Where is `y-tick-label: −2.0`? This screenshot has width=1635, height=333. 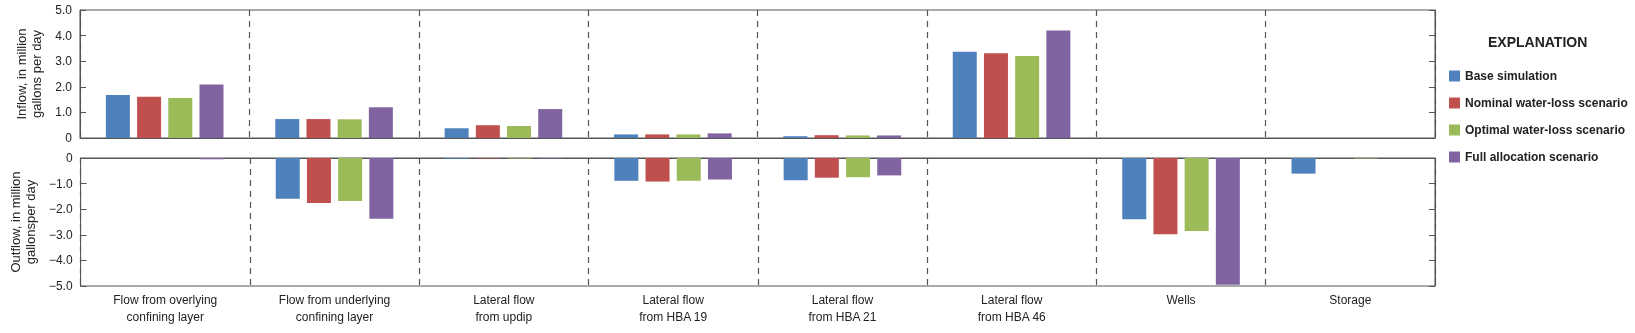
y-tick-label: −2.0 is located at coordinates (60, 209).